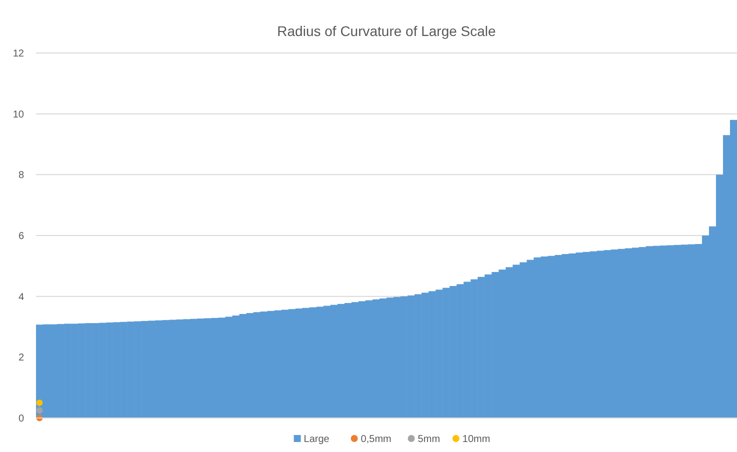 The width and height of the screenshot is (737, 452). Describe the element at coordinates (18, 54) in the screenshot. I see `y-tick-label: 12` at that location.